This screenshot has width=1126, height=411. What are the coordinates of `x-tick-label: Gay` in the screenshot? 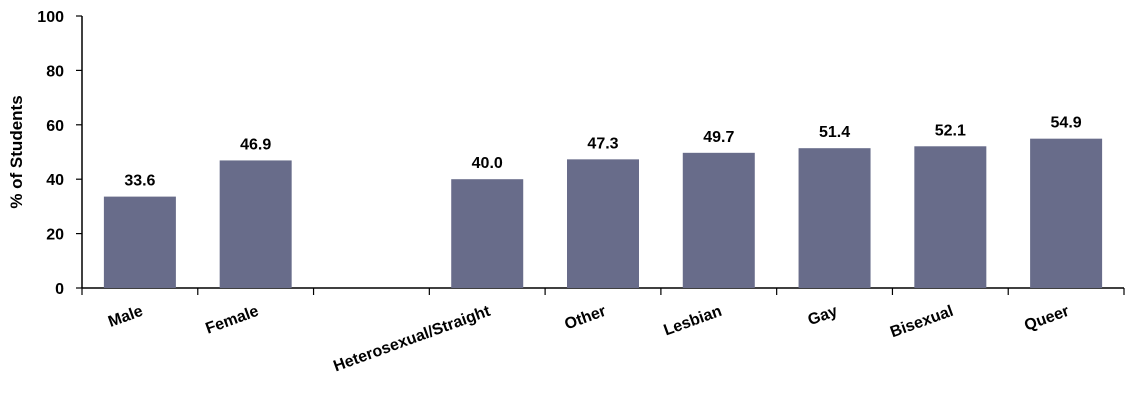 It's located at (823, 316).